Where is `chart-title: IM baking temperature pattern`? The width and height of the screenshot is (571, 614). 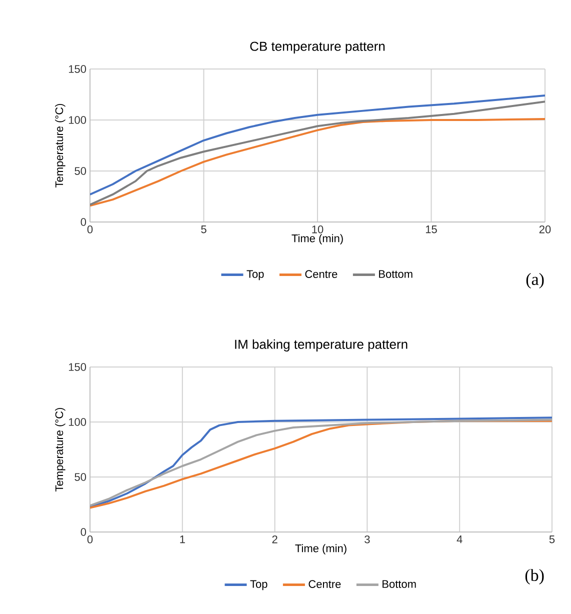
chart-title: IM baking temperature pattern is located at coordinates (321, 345).